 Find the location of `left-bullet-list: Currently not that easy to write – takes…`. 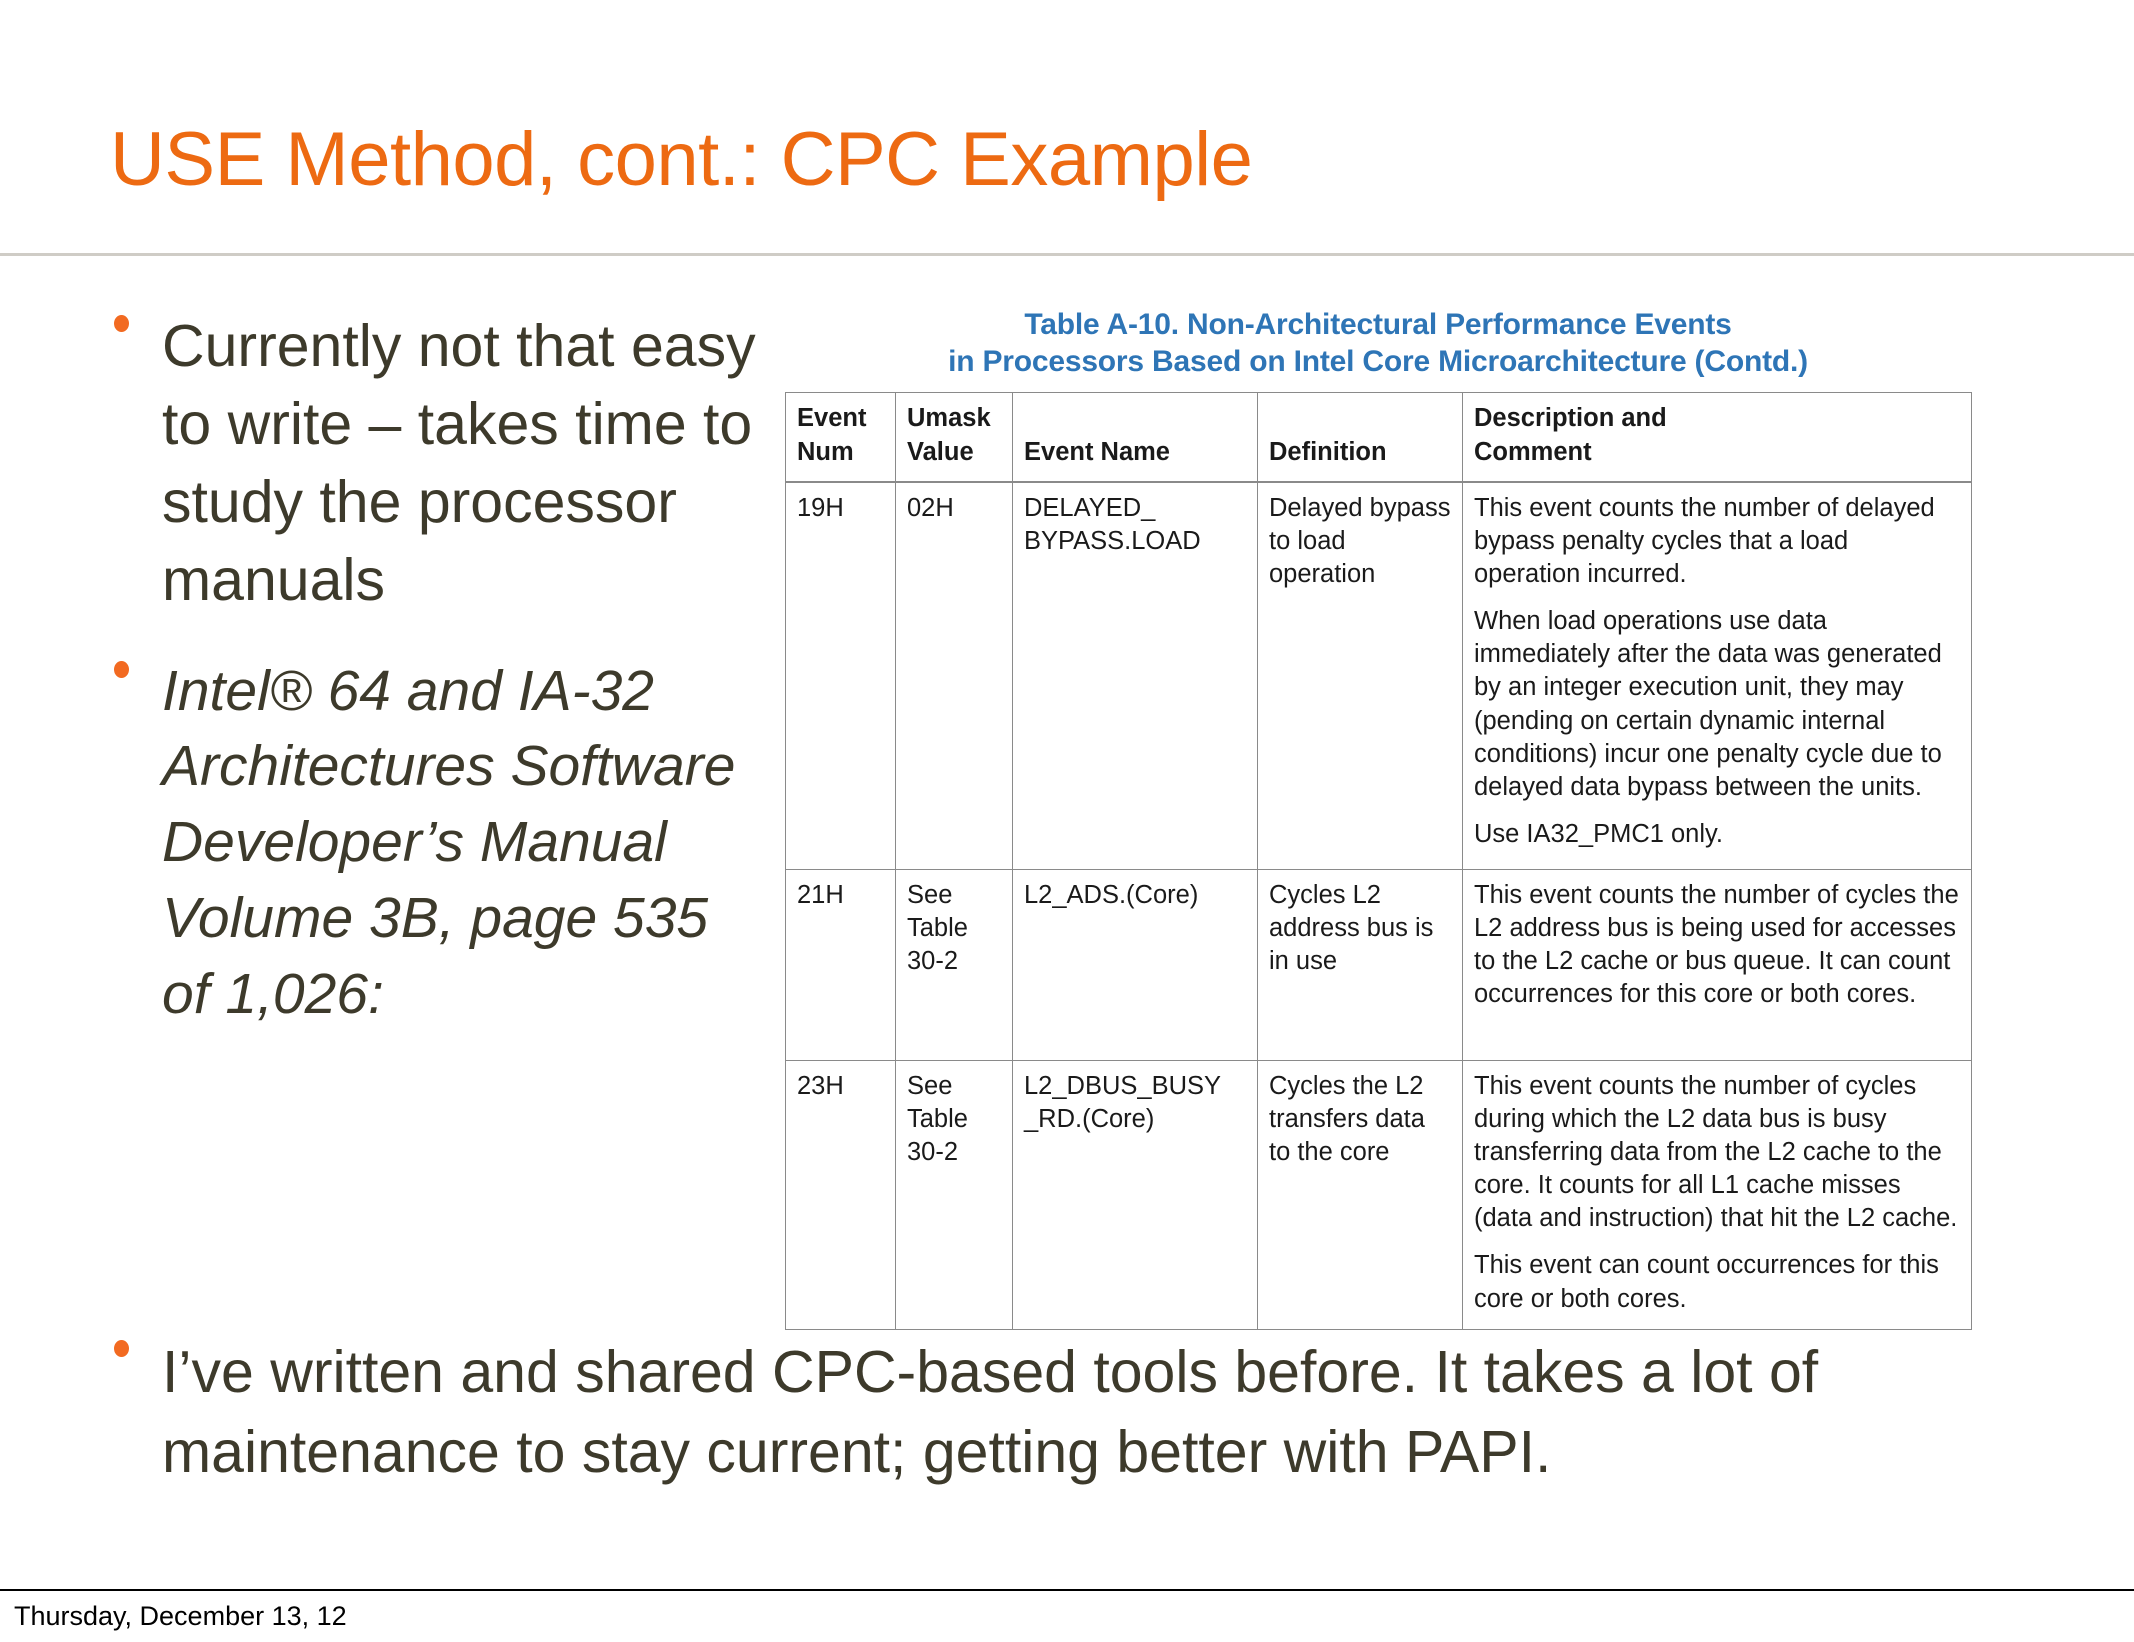

left-bullet-list: Currently not that easy to write – takes… is located at coordinates (430, 670).